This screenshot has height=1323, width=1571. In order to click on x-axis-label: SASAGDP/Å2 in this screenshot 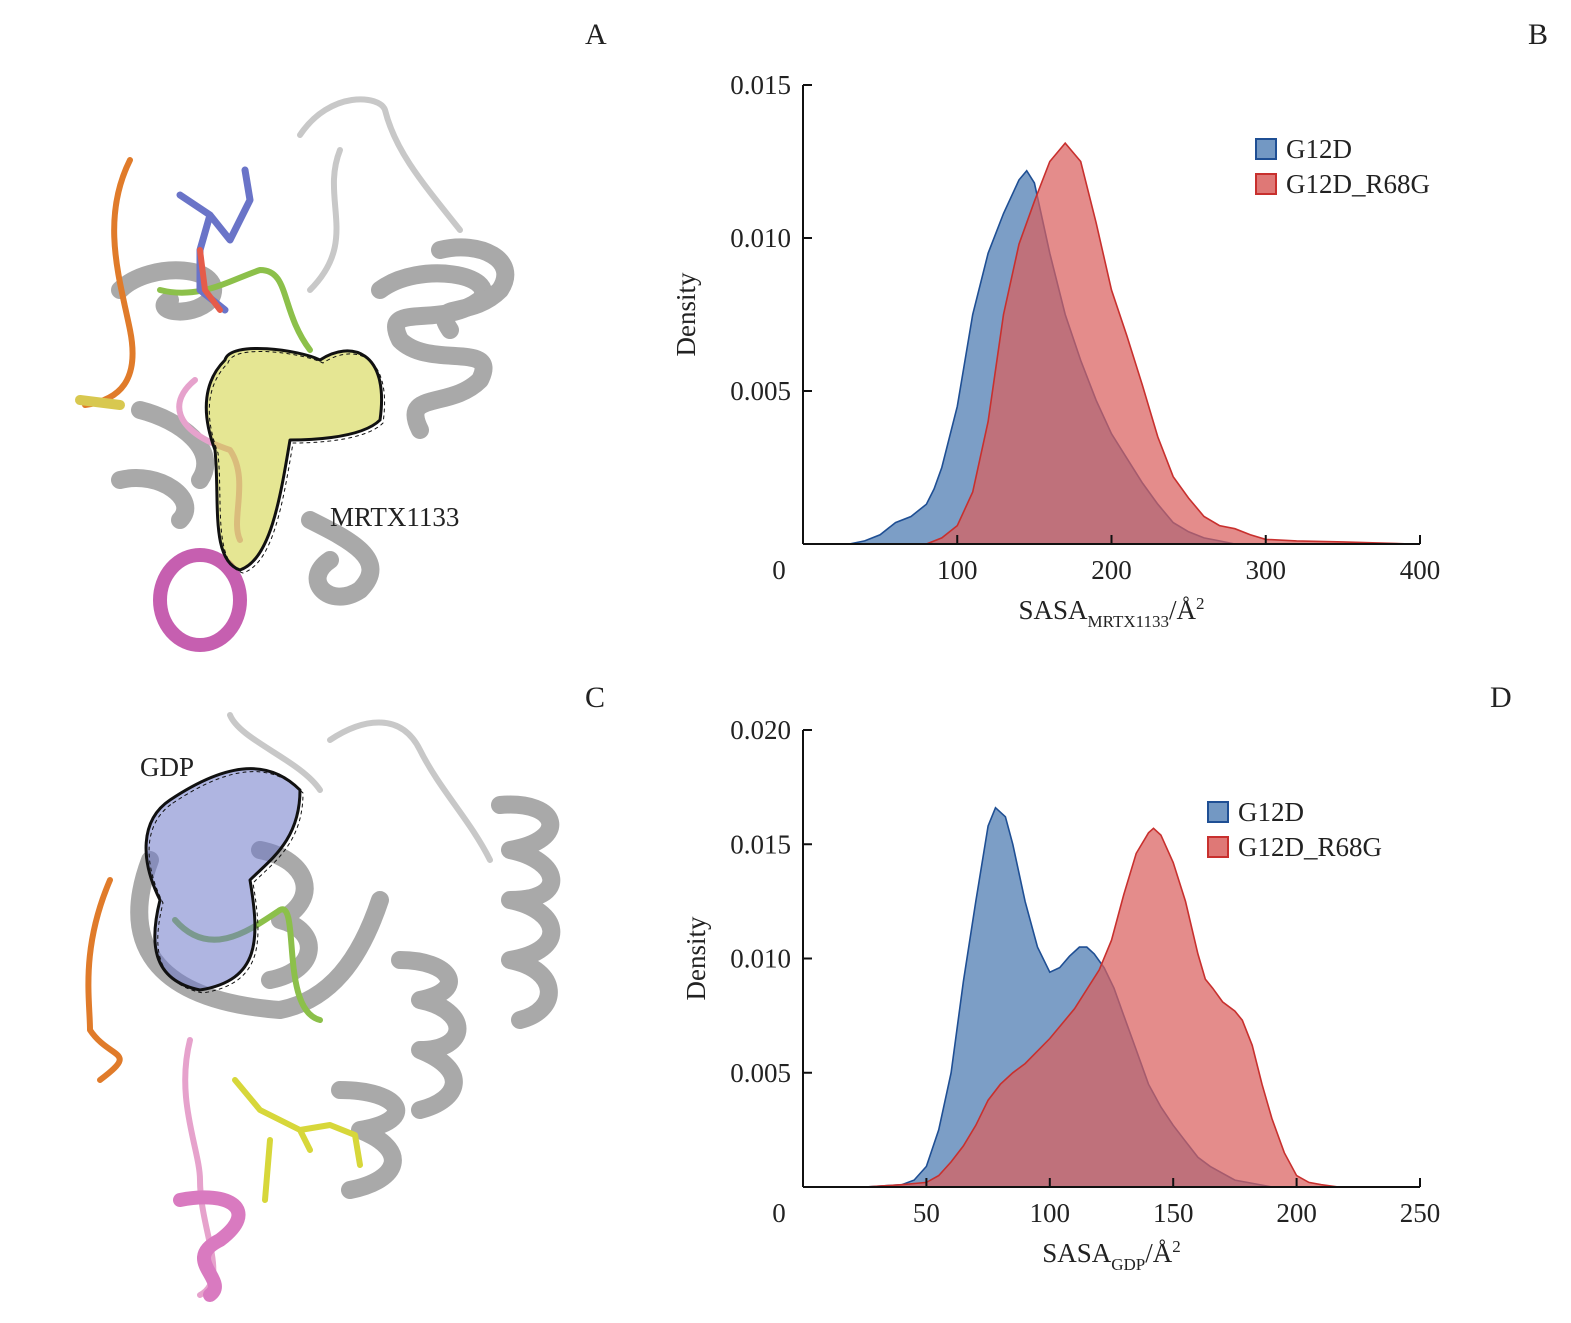, I will do `click(1111, 1255)`.